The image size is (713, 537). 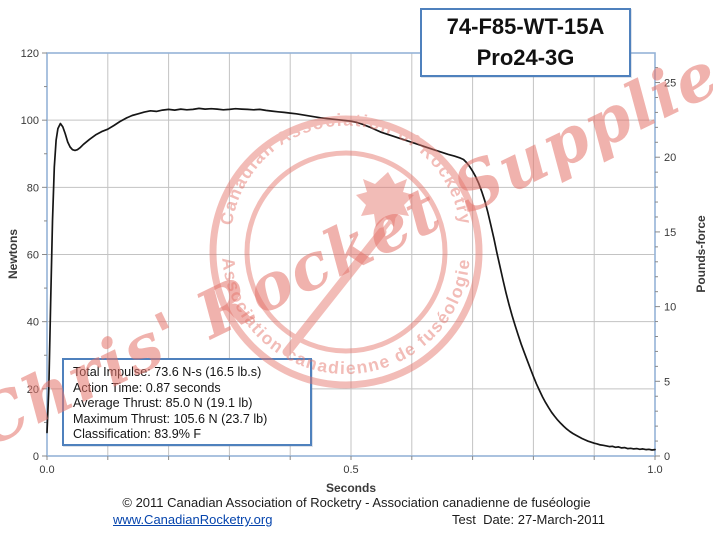 I want to click on stat-average-thrust: Average Thrust: 85.0 N (19.1 lb), so click(x=163, y=403).